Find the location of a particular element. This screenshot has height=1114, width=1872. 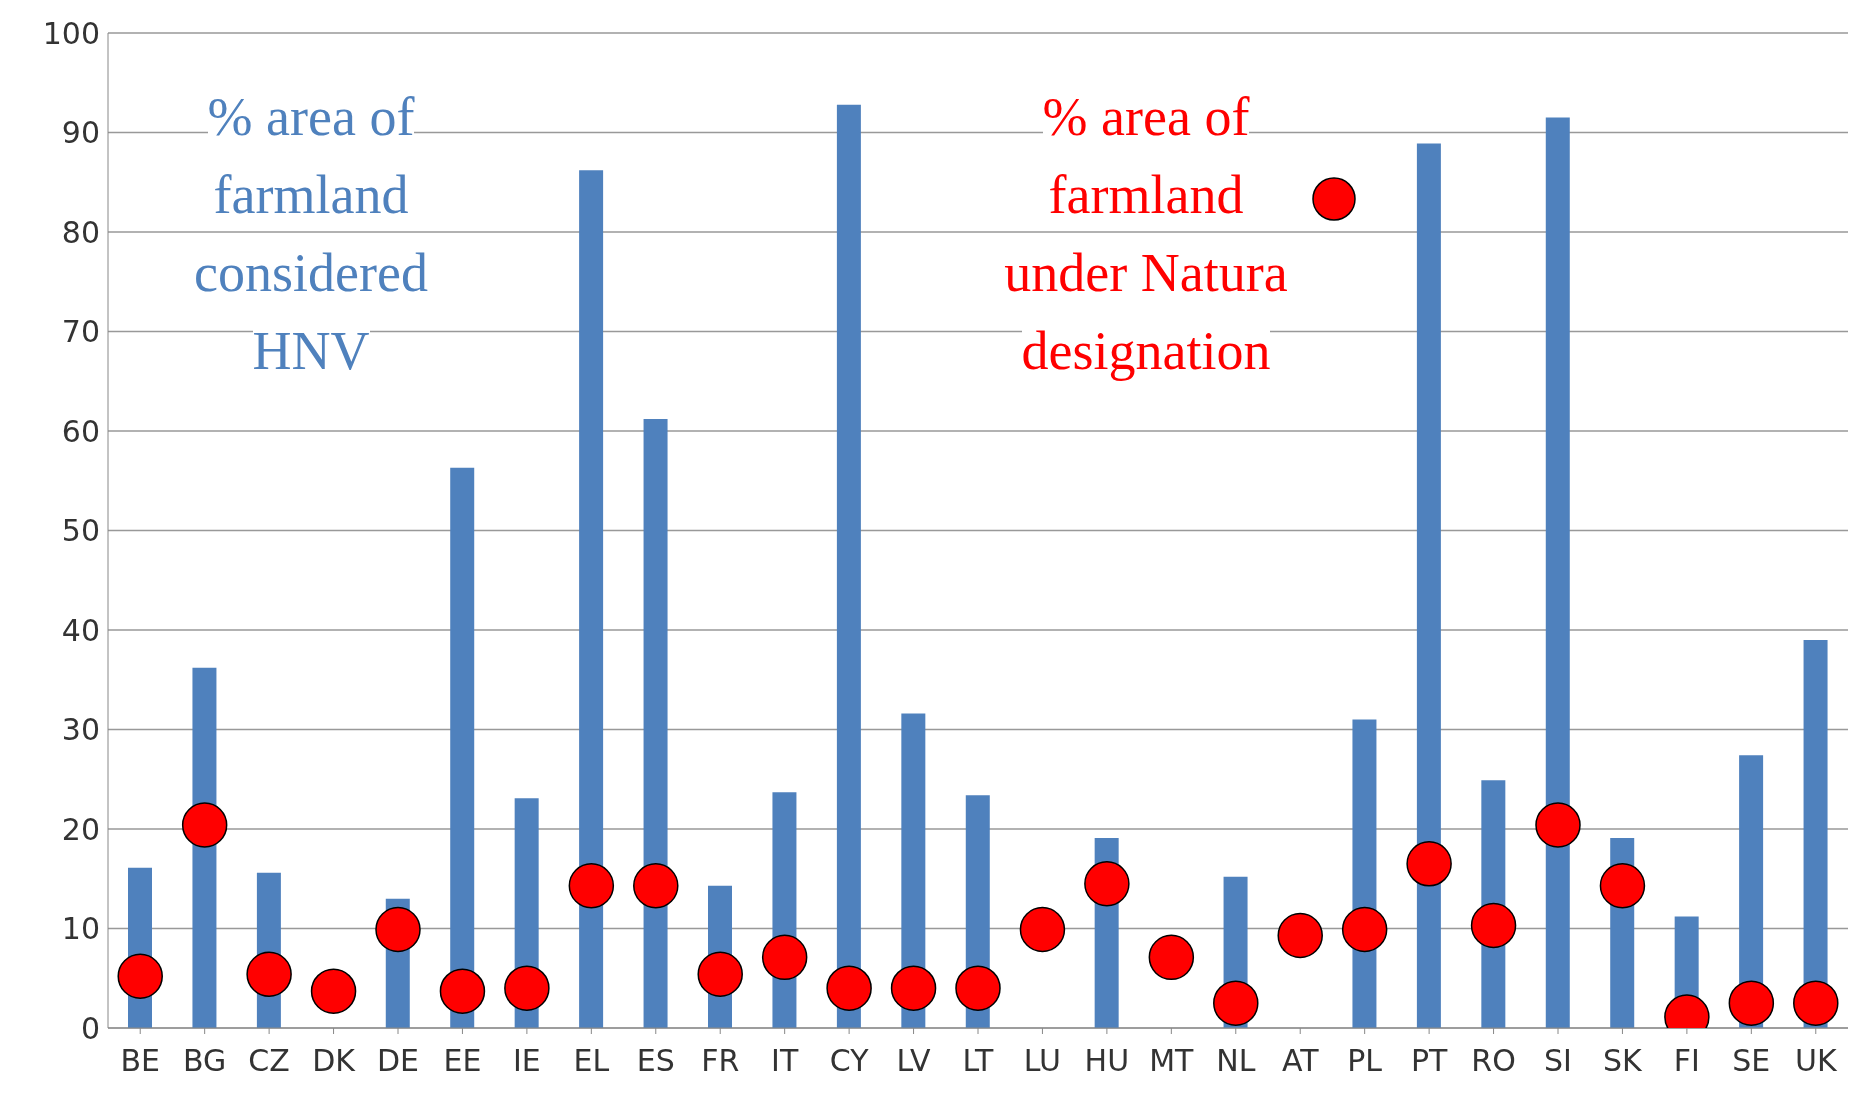

y-tick-label: 40 is located at coordinates (80, 630).